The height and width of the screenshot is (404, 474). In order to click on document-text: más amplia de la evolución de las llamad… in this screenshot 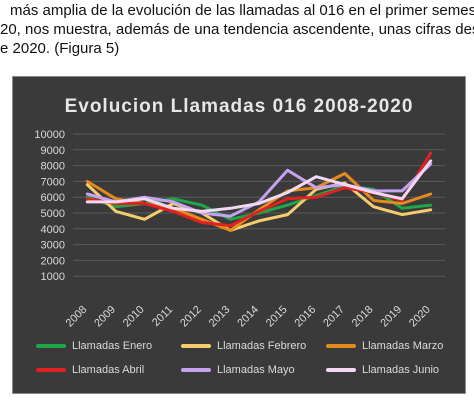, I will do `click(237, 29)`.